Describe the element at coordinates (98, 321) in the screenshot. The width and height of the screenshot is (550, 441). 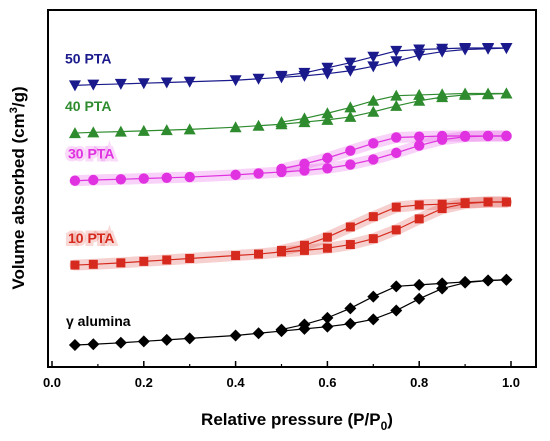
I see `series-label: γ alumina` at that location.